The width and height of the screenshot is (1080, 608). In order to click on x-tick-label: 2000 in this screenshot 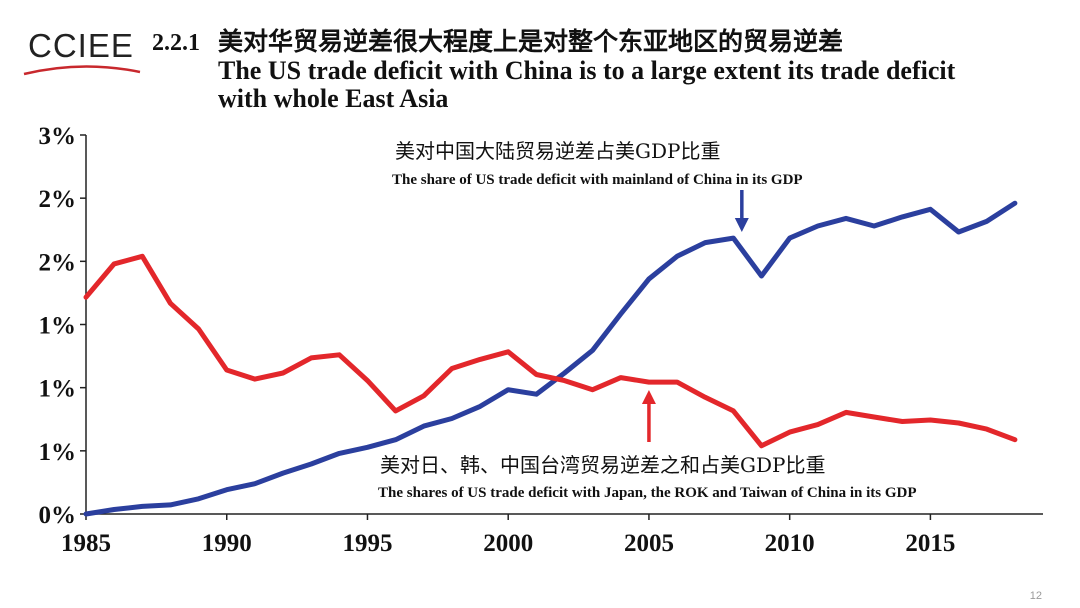, I will do `click(508, 543)`.